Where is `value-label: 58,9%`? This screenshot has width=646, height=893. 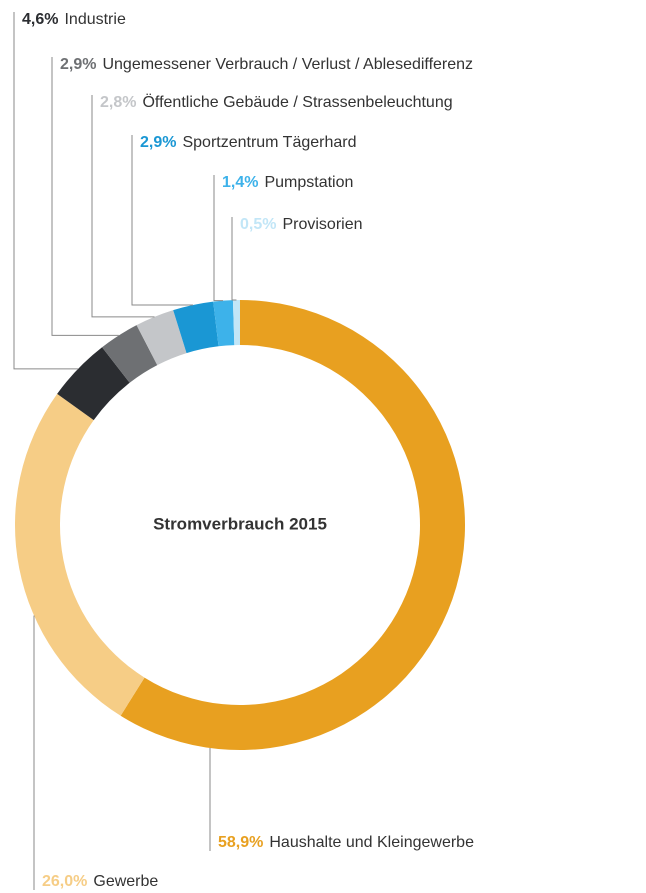
value-label: 58,9% is located at coordinates (240, 842).